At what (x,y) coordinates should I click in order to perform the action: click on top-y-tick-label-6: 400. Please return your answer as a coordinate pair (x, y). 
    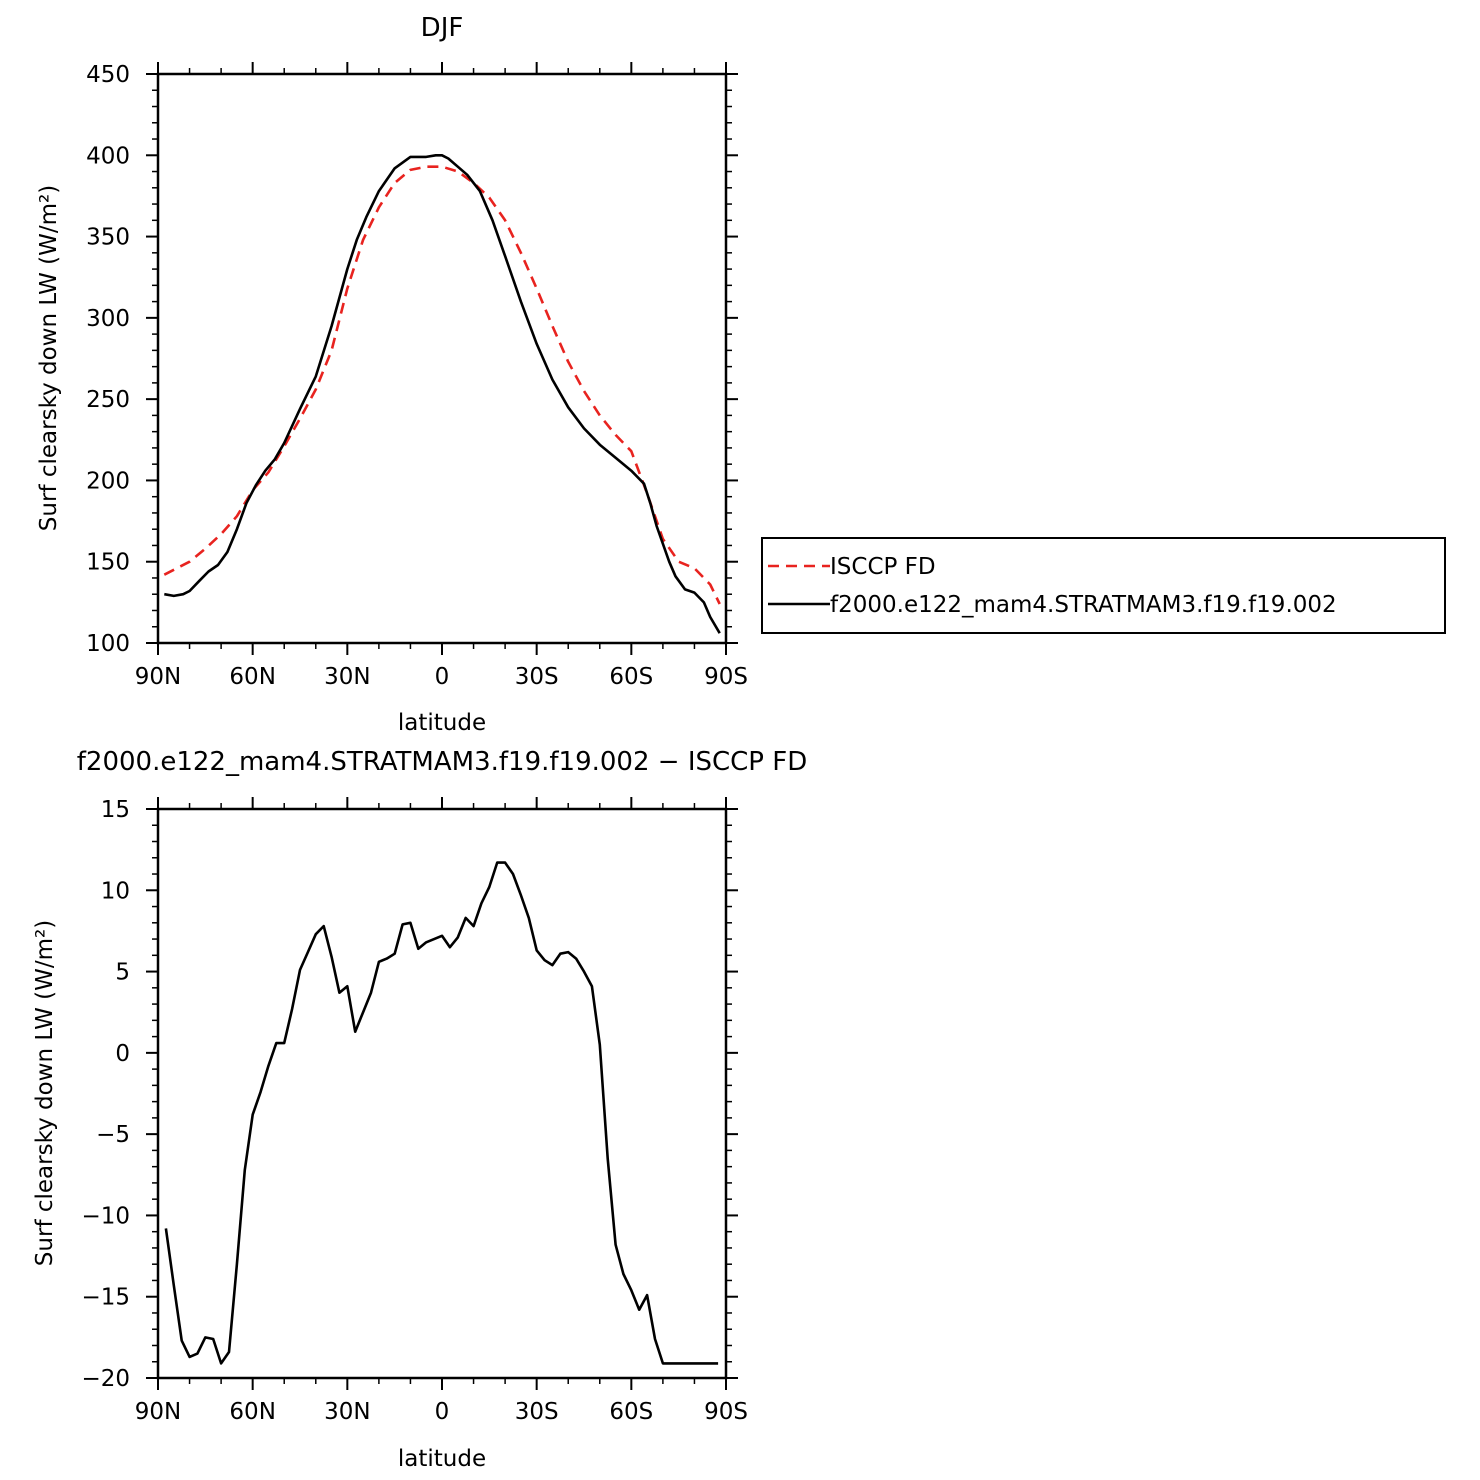
    Looking at the image, I should click on (108, 156).